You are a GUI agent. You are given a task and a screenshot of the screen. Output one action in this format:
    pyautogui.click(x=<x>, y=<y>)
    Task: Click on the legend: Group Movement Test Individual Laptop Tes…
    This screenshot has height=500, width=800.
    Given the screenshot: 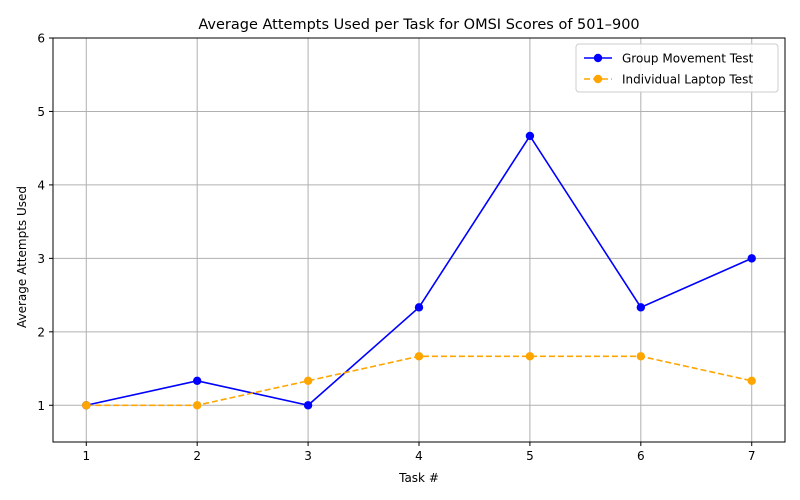 What is the action you would take?
    pyautogui.click(x=677, y=68)
    